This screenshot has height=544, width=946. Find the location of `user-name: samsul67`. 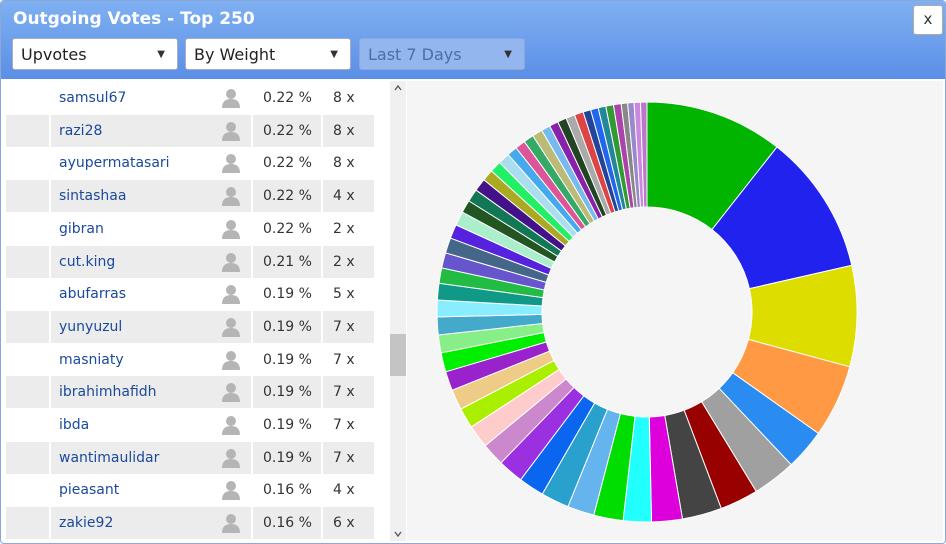

user-name: samsul67 is located at coordinates (93, 98).